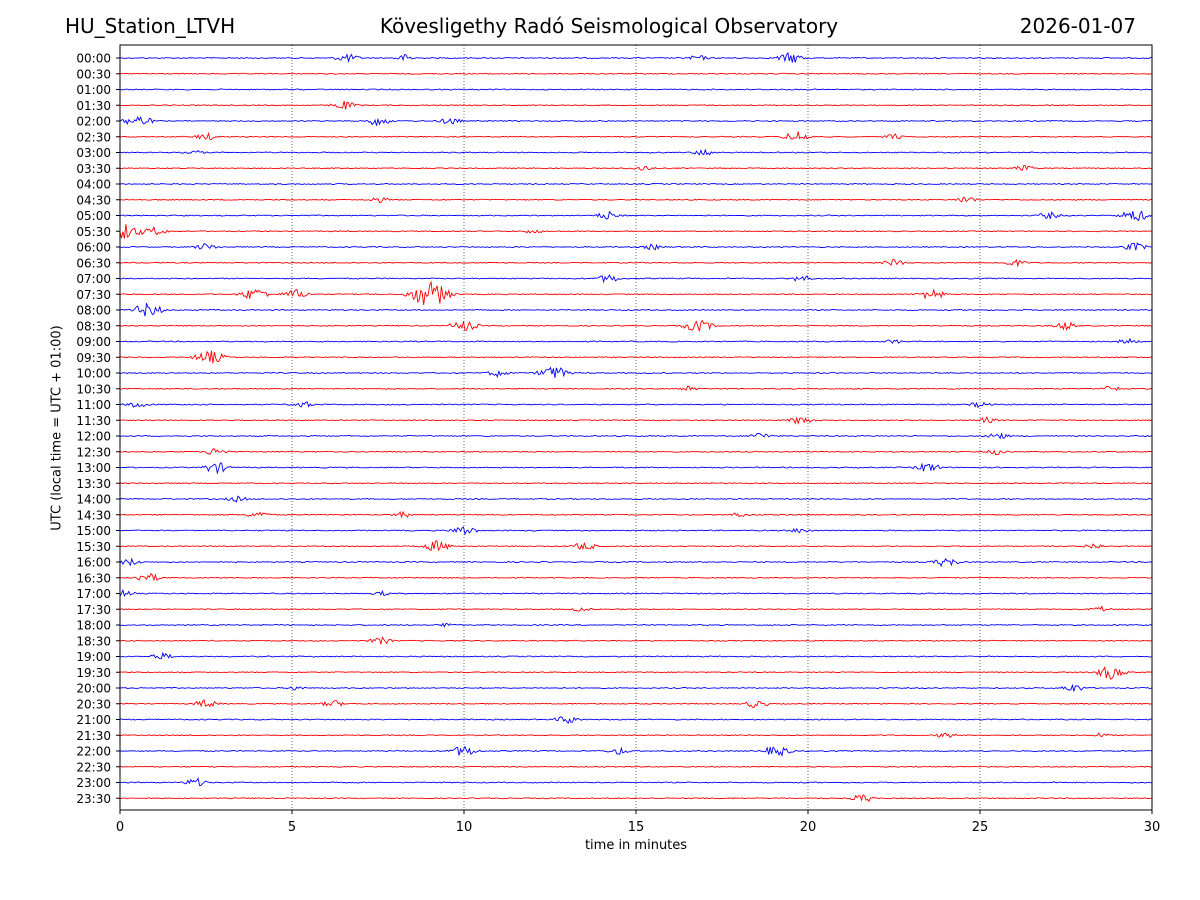 The image size is (1200, 900). I want to click on row-label: 16:00, so click(93, 563).